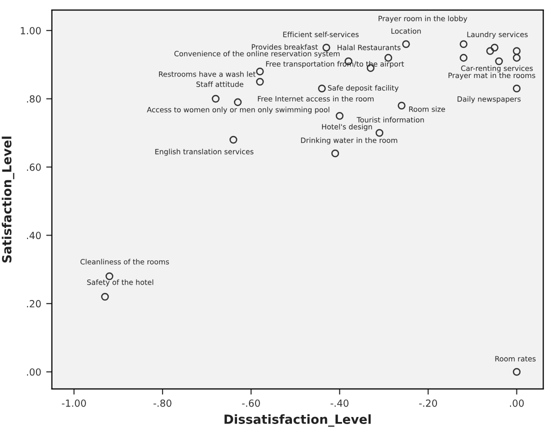 The width and height of the screenshot is (546, 436). Describe the element at coordinates (8, 199) in the screenshot. I see `y-axis-title: Satisfaction_Level` at that location.